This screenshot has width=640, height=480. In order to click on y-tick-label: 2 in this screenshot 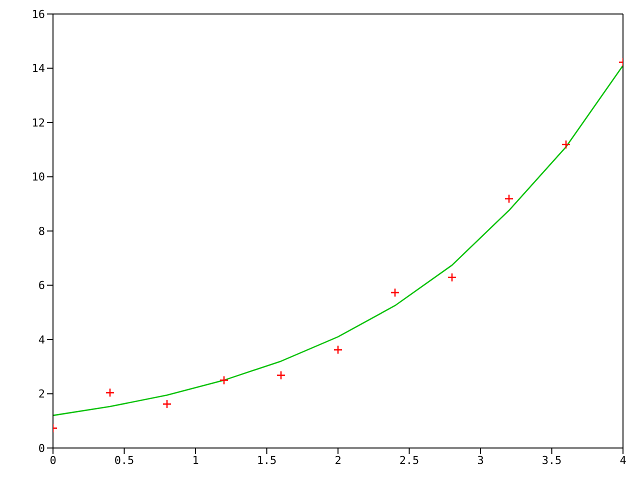, I will do `click(41, 394)`.